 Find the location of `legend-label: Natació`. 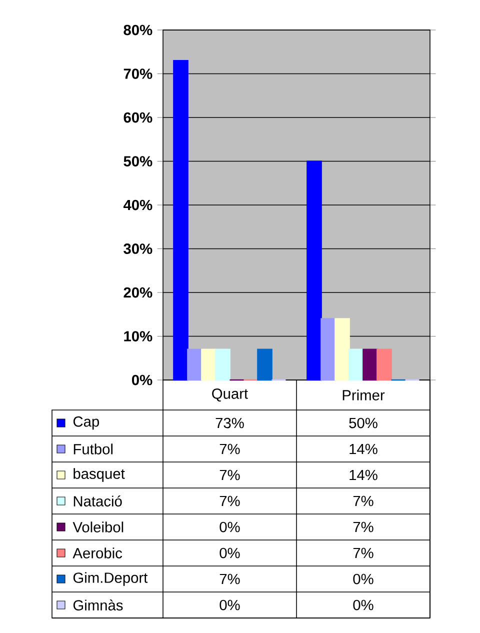

legend-label: Natació is located at coordinates (98, 501).